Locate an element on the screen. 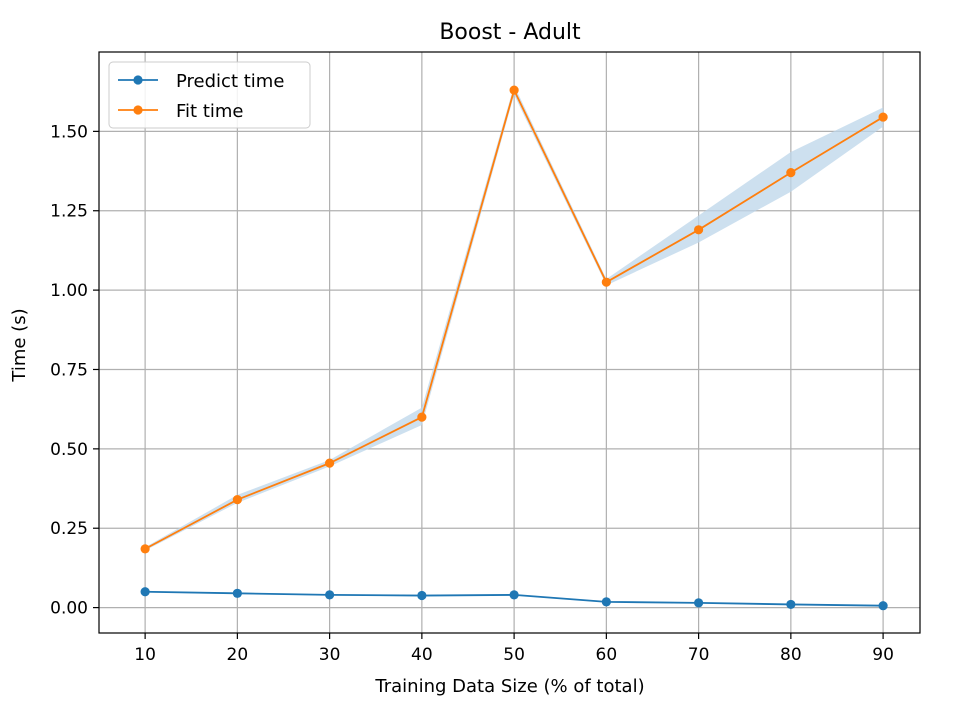 The image size is (960, 720). x-axis-ticks: 10 20 30 40 50 60 70 80 90 is located at coordinates (514, 649).